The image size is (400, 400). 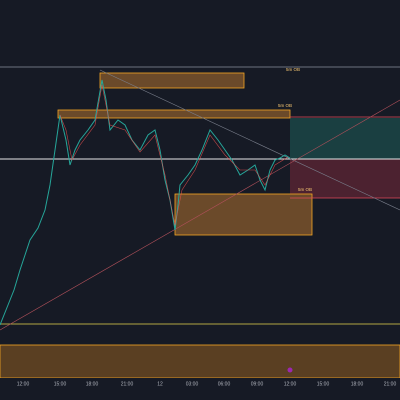 I want to click on time-label: 06:00, so click(x=224, y=384).